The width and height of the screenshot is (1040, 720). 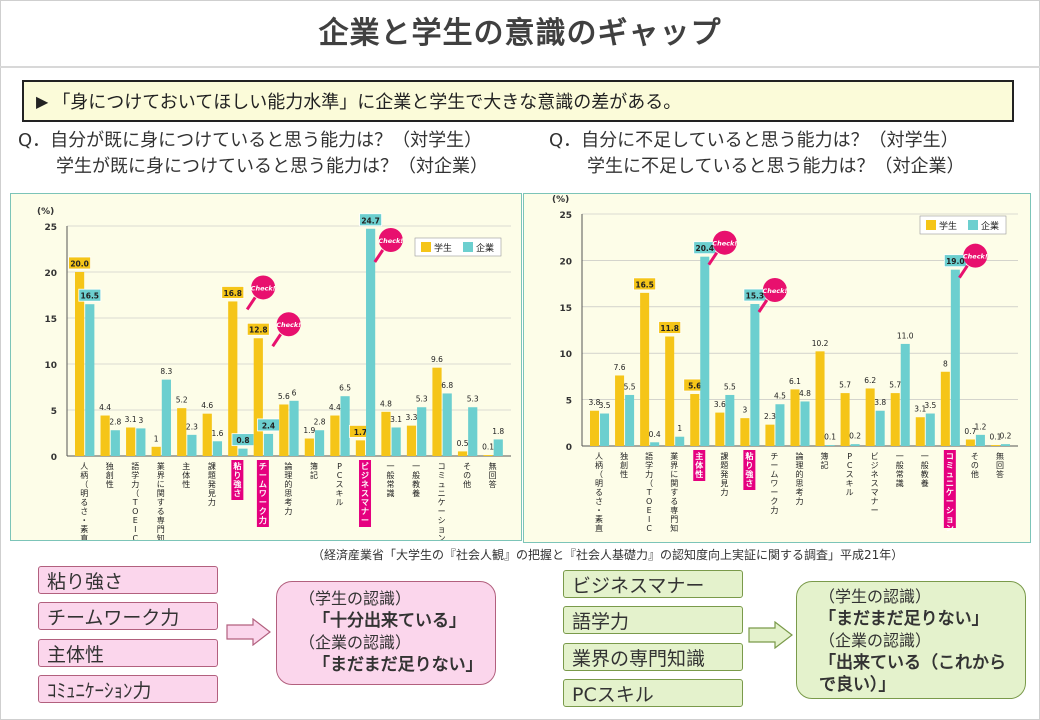 I want to click on value-label: 3.5, so click(x=930, y=405).